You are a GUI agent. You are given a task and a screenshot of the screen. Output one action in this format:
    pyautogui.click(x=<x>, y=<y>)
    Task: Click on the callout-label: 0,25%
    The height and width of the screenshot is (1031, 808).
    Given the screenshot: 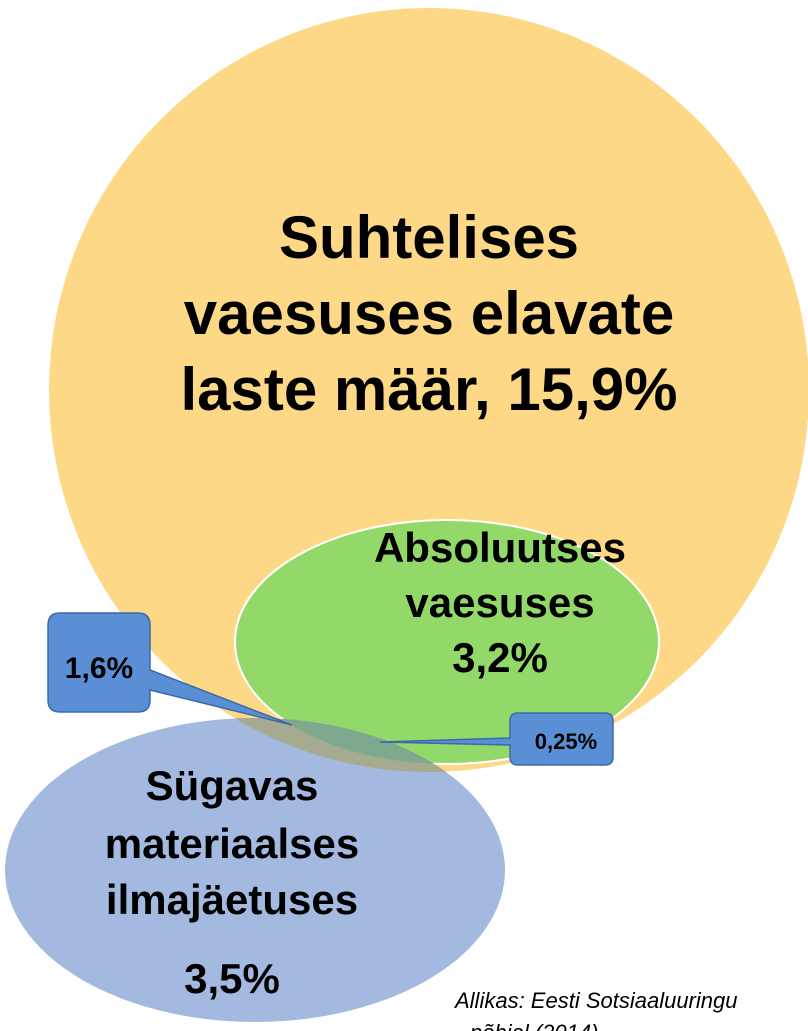 What is the action you would take?
    pyautogui.click(x=566, y=741)
    